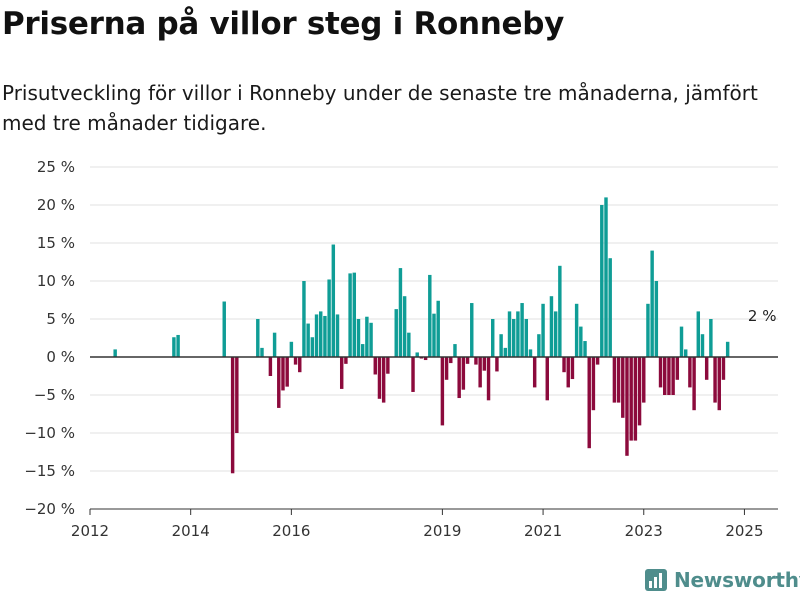 This screenshot has height=600, width=800. What do you see at coordinates (543, 531) in the screenshot?
I see `x-tick-label: 2021` at bounding box center [543, 531].